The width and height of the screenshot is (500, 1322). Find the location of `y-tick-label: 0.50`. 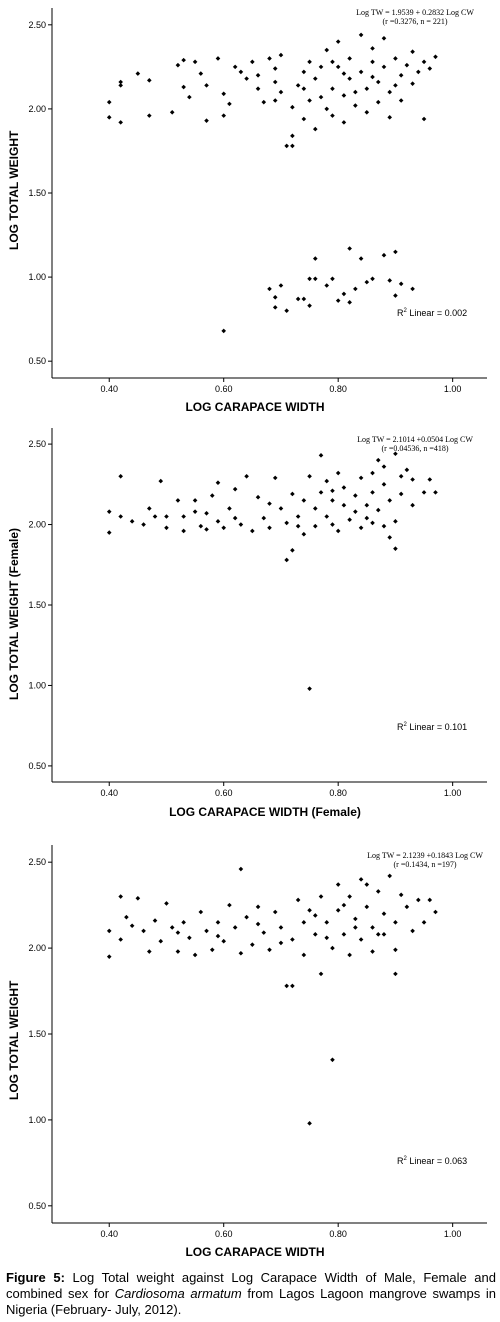

y-tick-label: 0.50 is located at coordinates (37, 1206).